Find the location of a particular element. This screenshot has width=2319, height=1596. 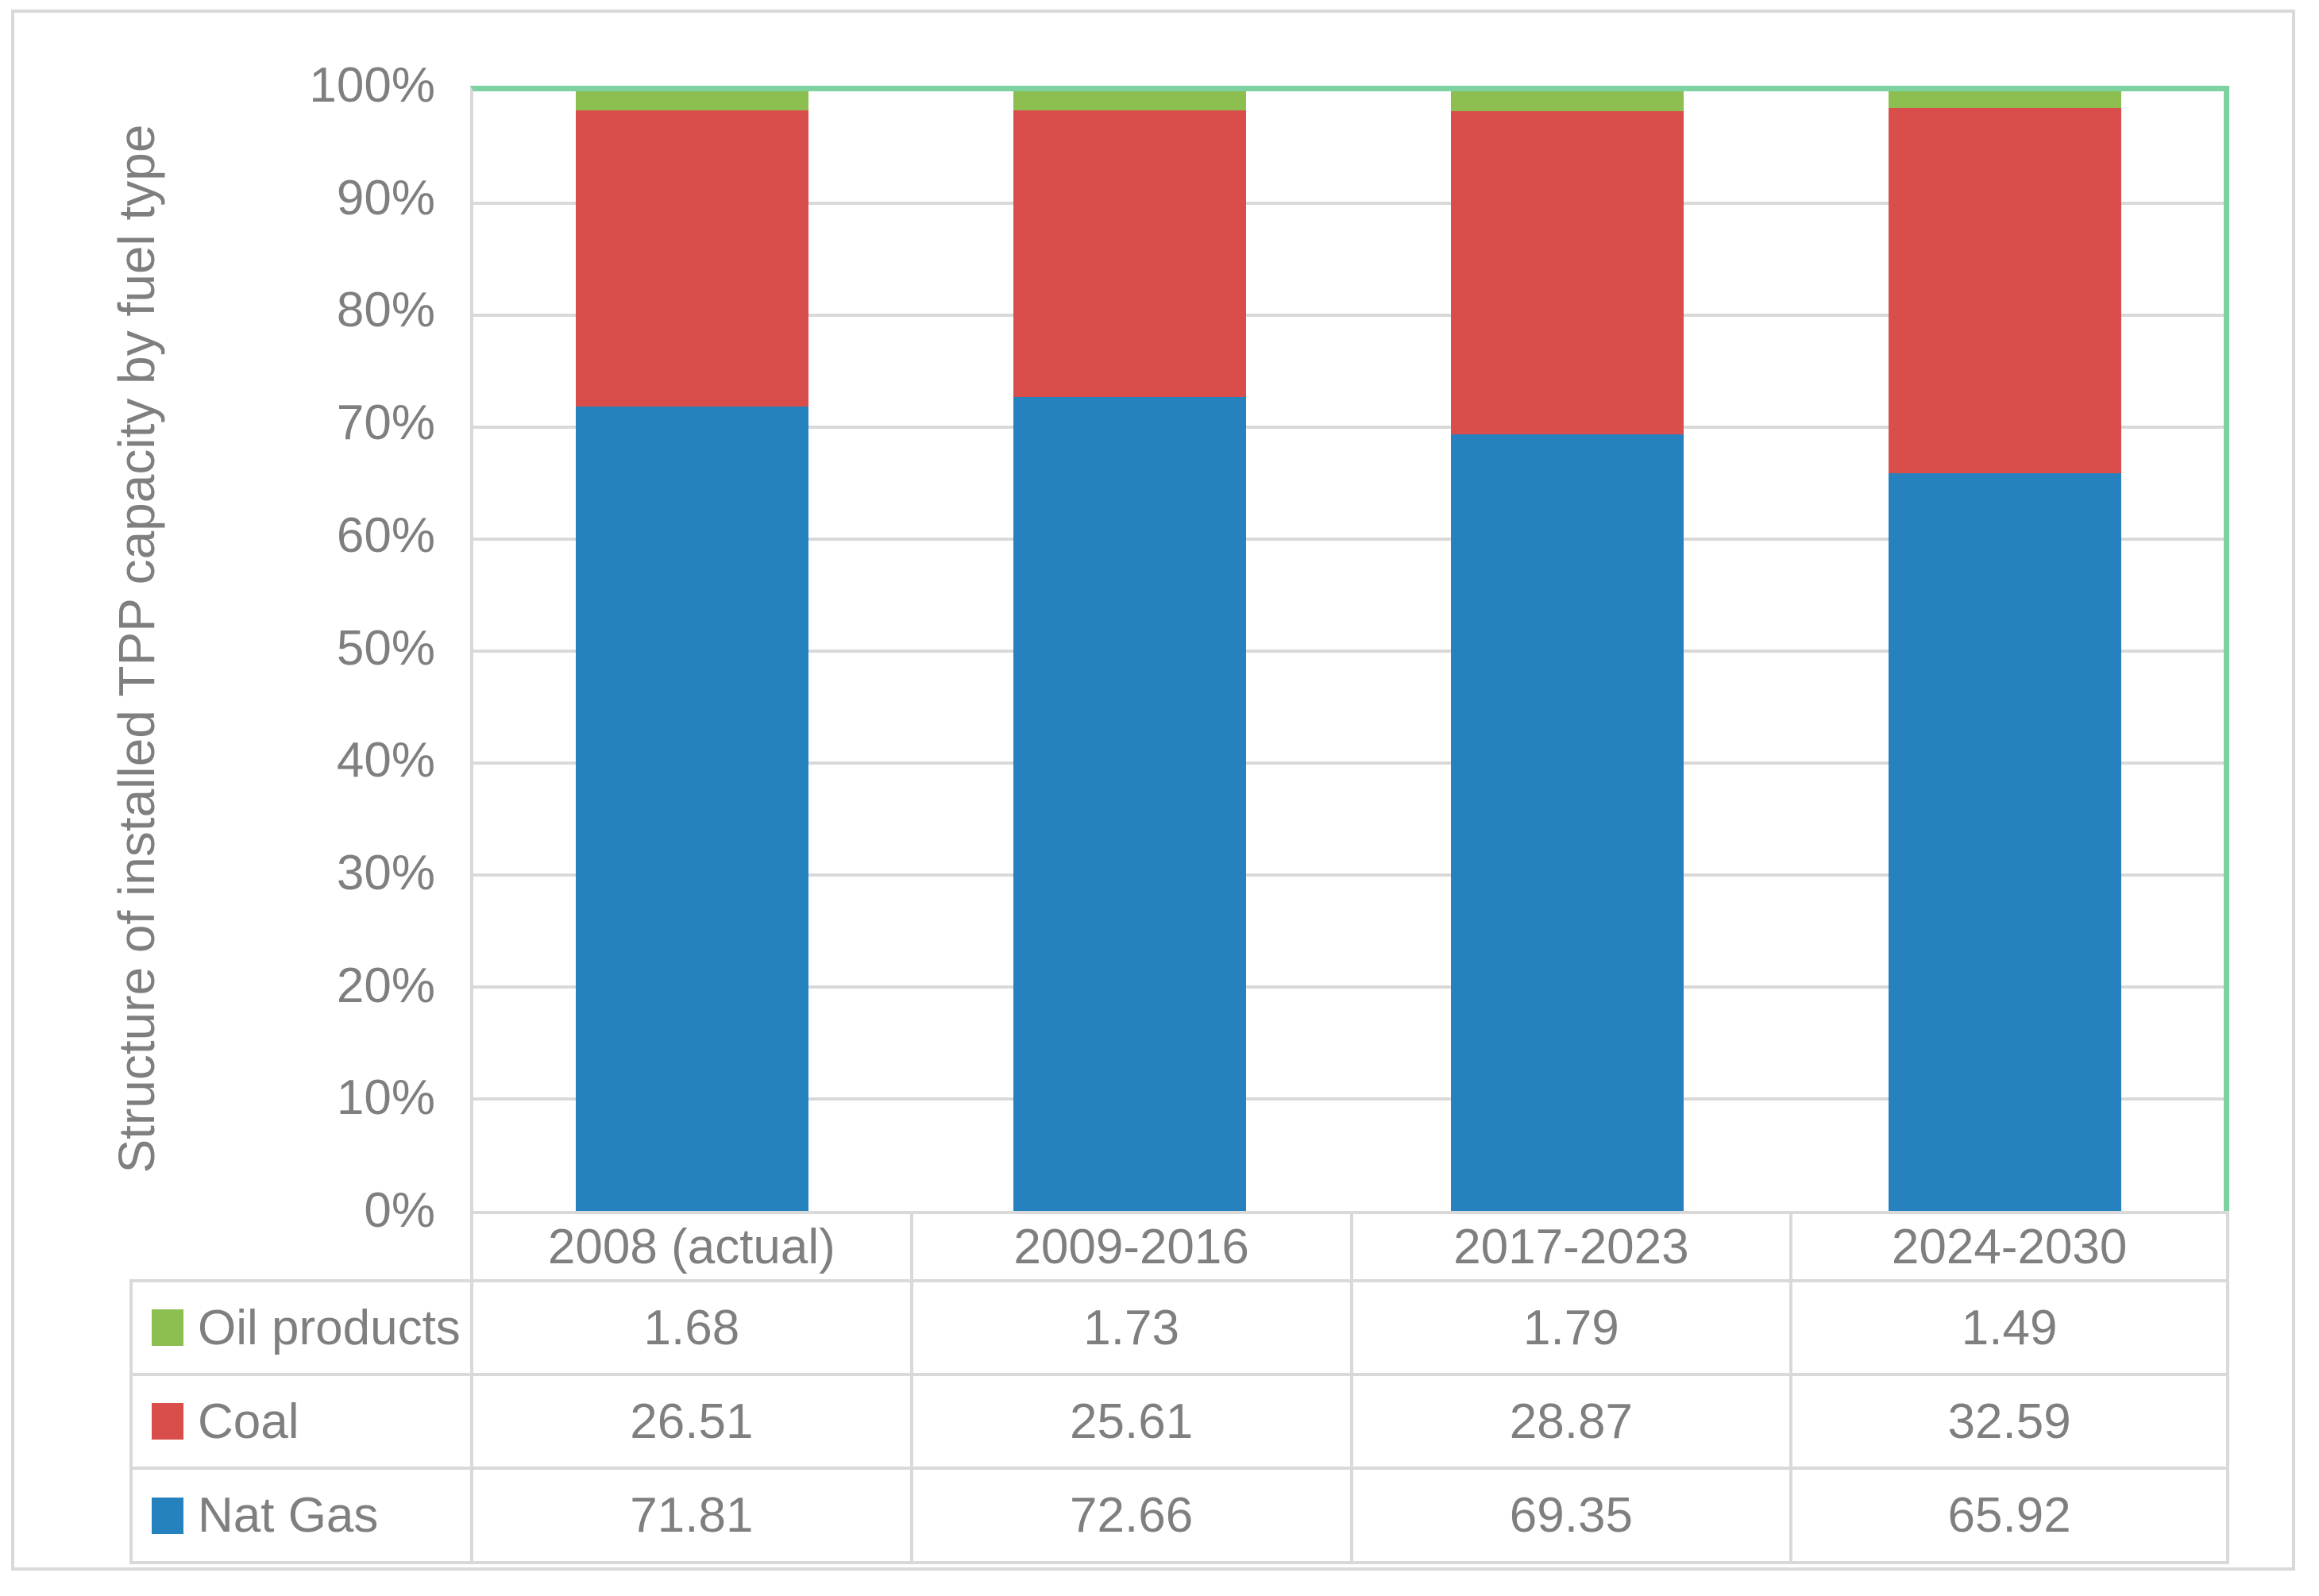

category-slot-2024-2030 is located at coordinates (2005, 651).